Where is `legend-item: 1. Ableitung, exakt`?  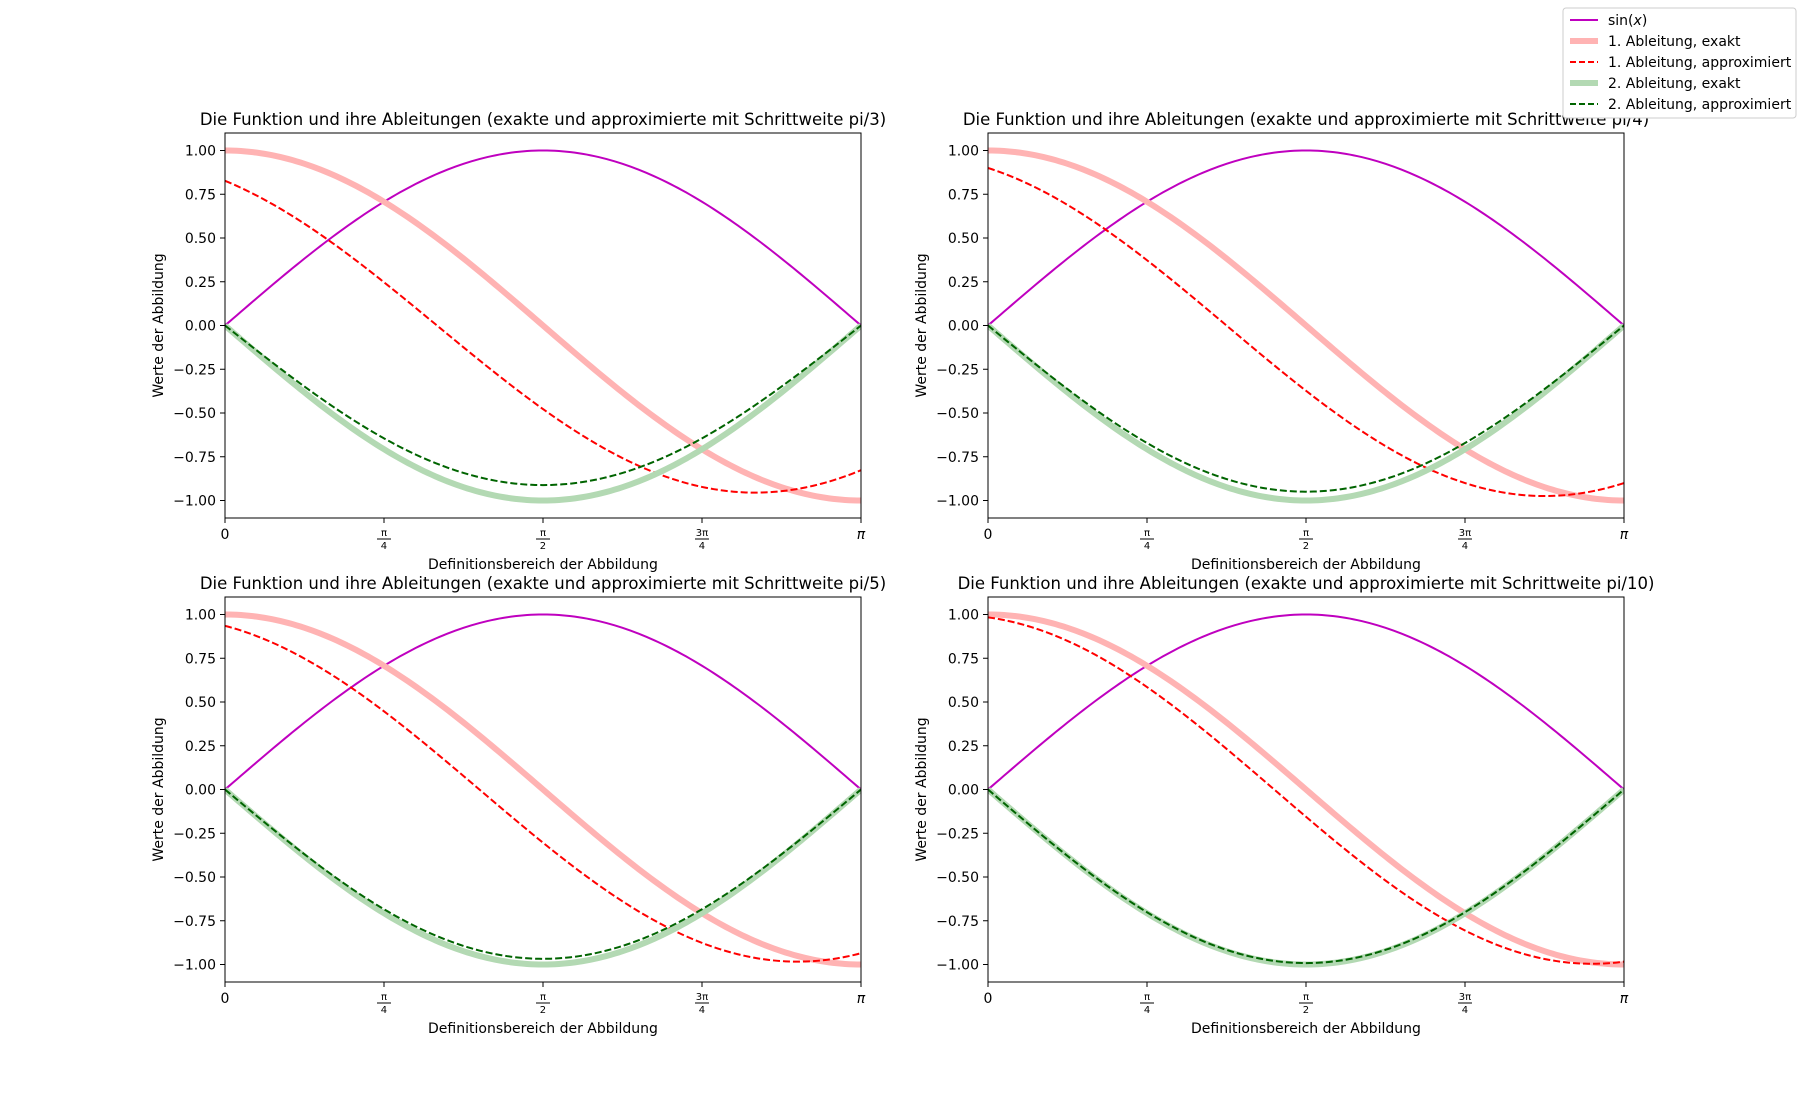
legend-item: 1. Ableitung, exakt is located at coordinates (1655, 42).